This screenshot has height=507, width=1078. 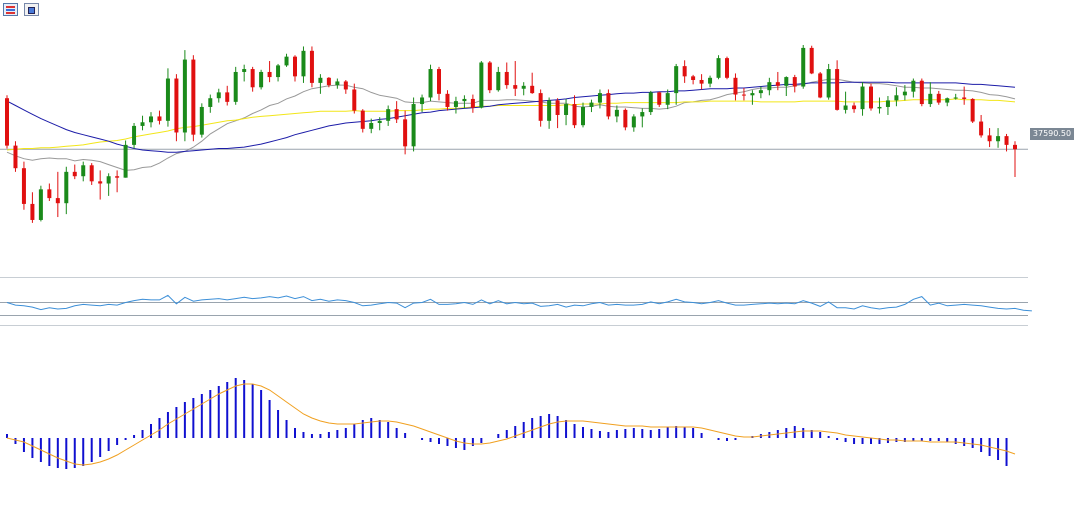 I want to click on chart-list-icon, so click(x=10, y=9).